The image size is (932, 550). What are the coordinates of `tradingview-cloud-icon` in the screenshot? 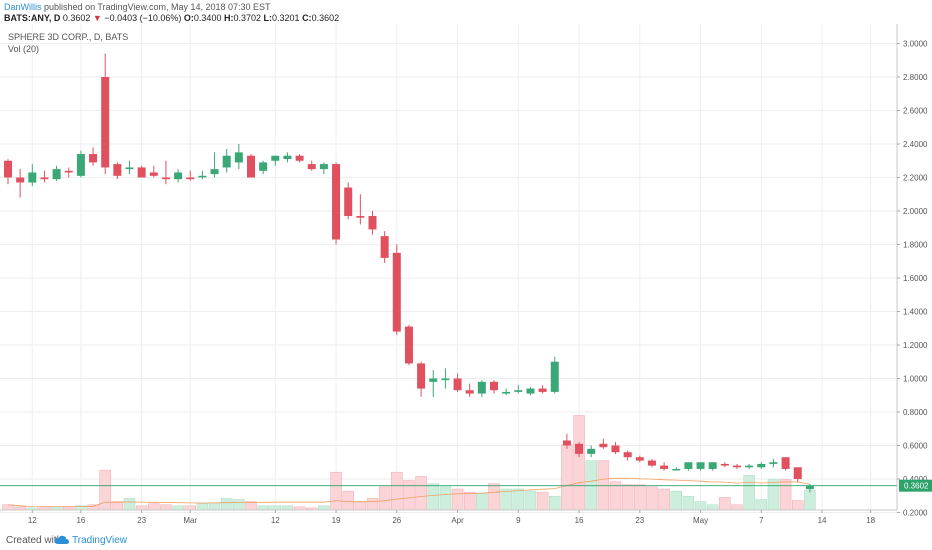 It's located at (61, 539).